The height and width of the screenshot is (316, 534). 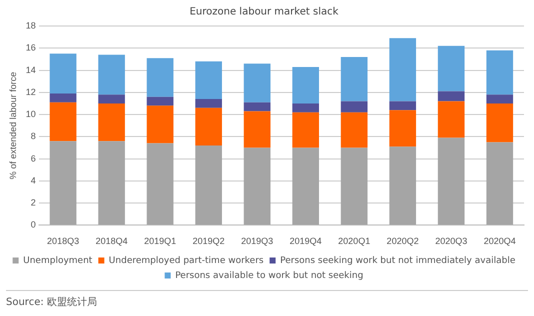 I want to click on x-tick-label: 2019Q1, so click(x=160, y=241).